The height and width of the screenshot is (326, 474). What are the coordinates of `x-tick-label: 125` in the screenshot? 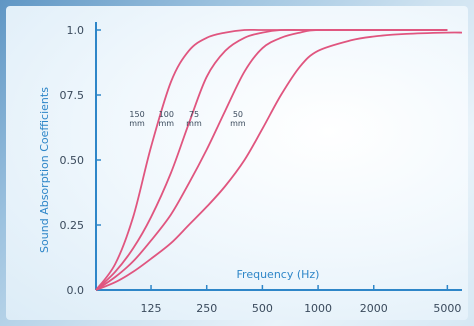 It's located at (151, 308).